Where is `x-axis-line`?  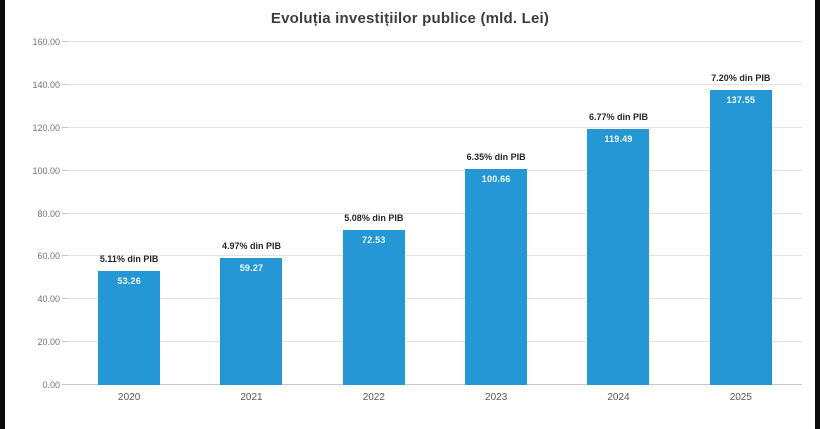
x-axis-line is located at coordinates (435, 384).